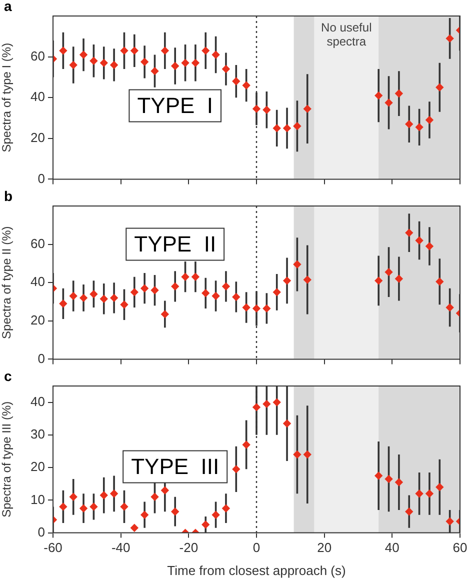 This screenshot has width=474, height=583. I want to click on annotation: TYPE III, so click(175, 466).